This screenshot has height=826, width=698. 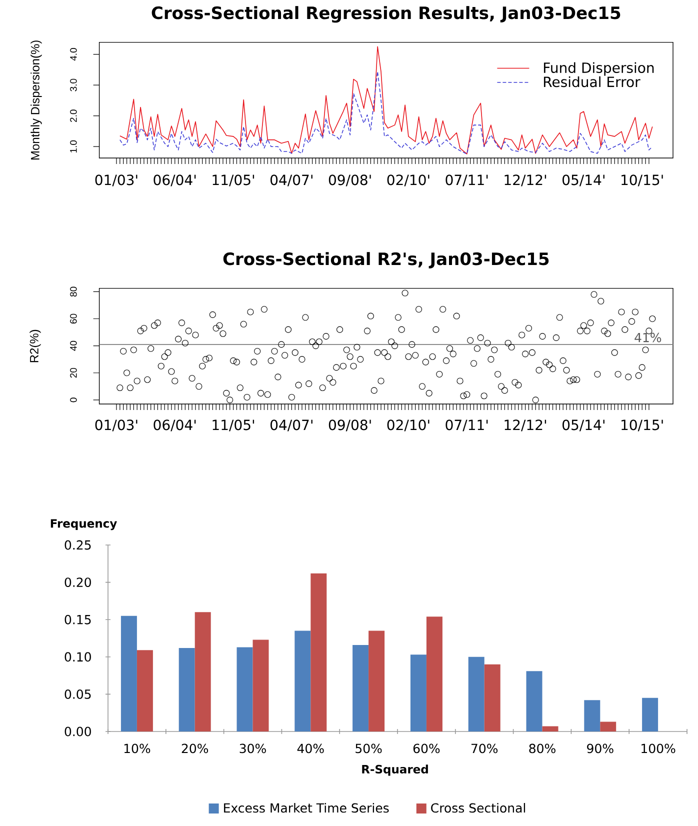 What do you see at coordinates (600, 749) in the screenshot?
I see `x-tick-label: 90%` at bounding box center [600, 749].